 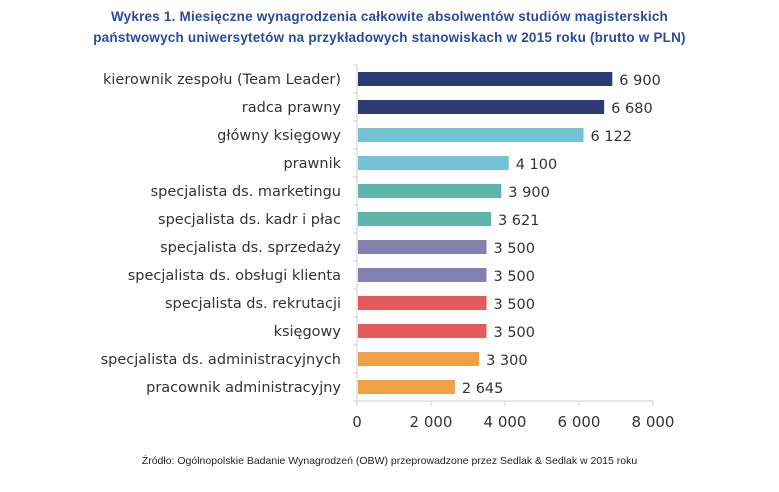 I want to click on value-label: 3 621, so click(x=519, y=221).